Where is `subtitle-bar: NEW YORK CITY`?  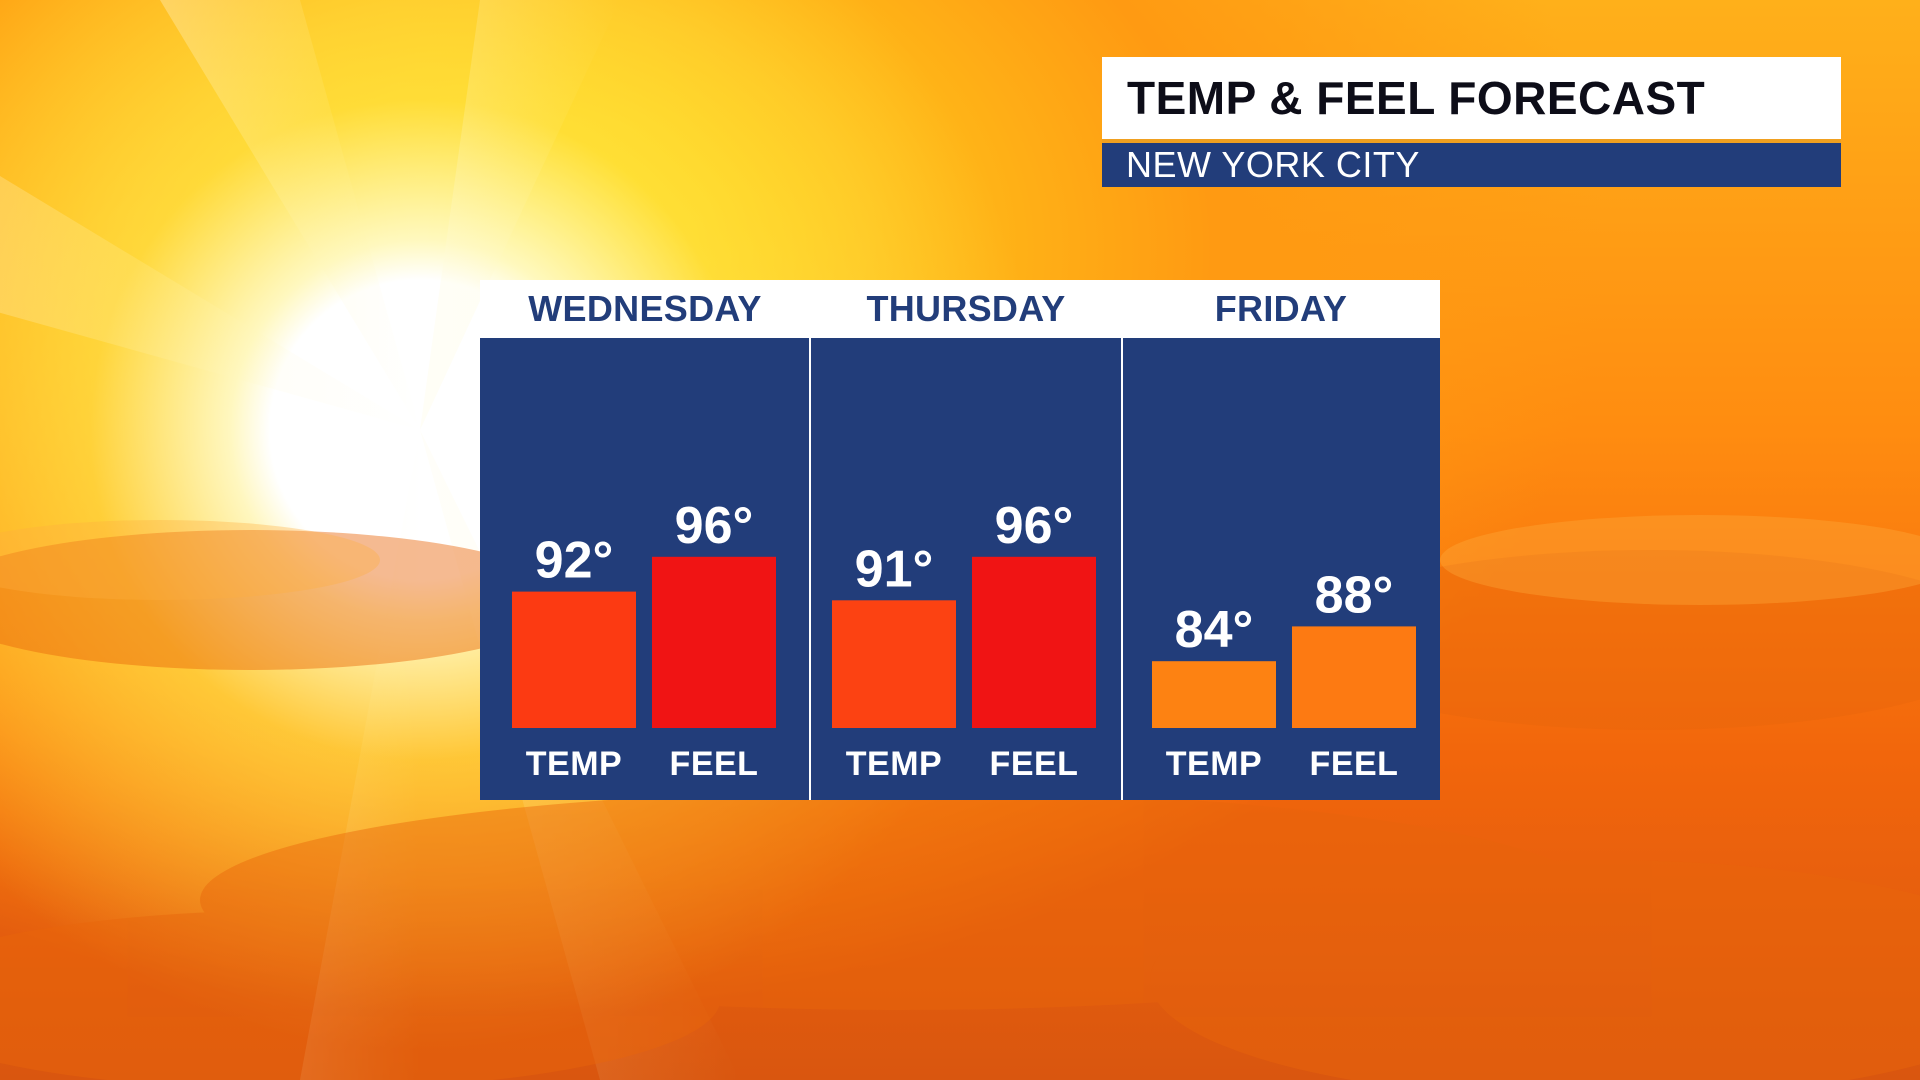
subtitle-bar: NEW YORK CITY is located at coordinates (1471, 165).